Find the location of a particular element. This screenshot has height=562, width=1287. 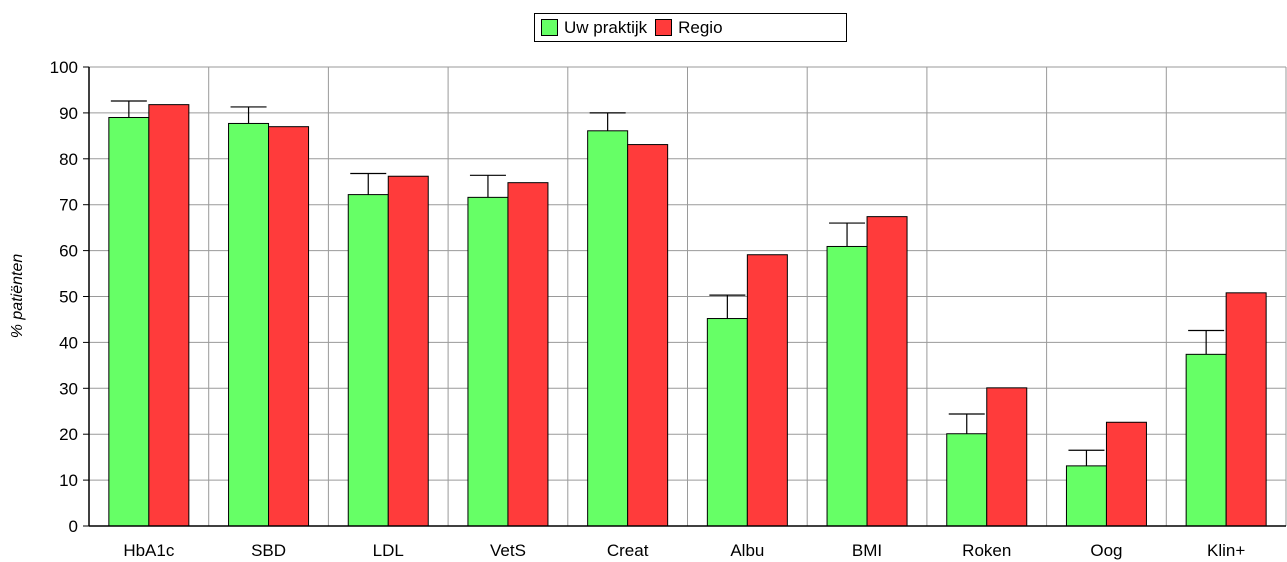

x-tick-label-8: Oog is located at coordinates (1106, 550).